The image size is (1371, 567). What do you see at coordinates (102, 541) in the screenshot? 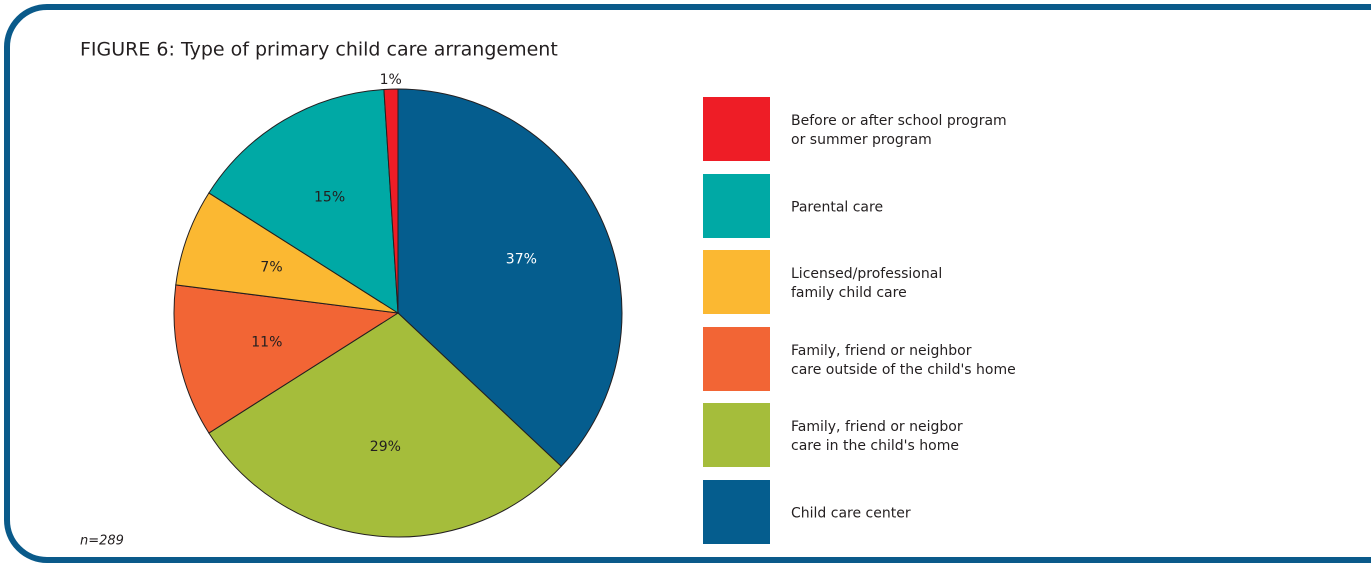
I see `note: n=289` at bounding box center [102, 541].